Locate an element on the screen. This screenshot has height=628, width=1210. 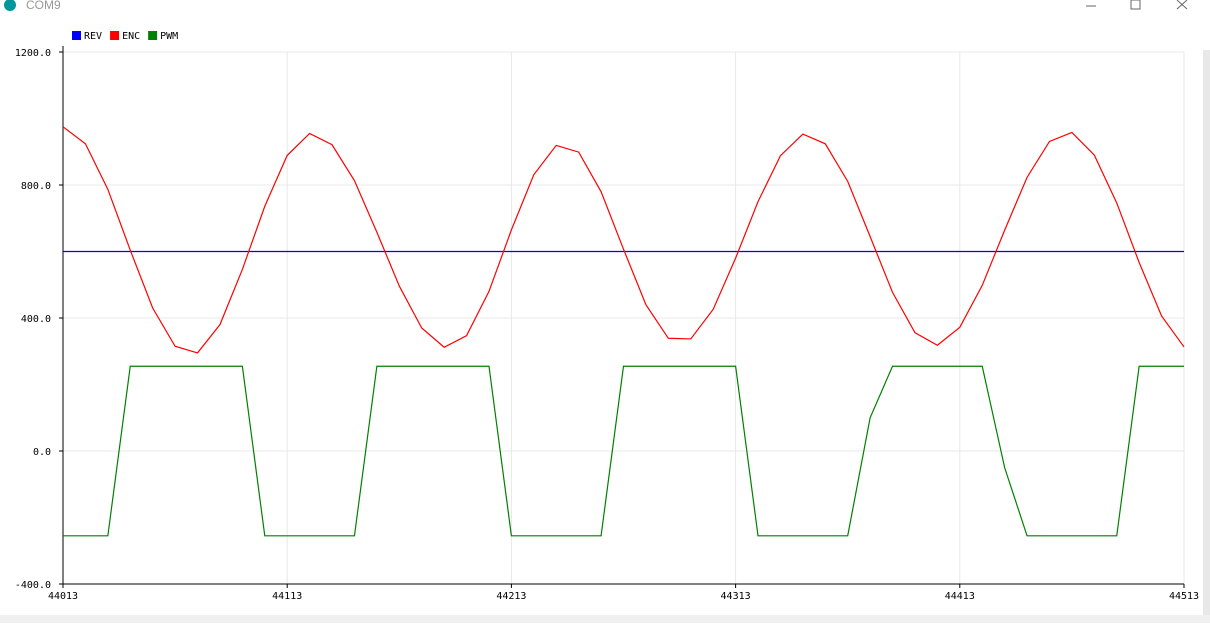
window-title: COM9 is located at coordinates (43, 6).